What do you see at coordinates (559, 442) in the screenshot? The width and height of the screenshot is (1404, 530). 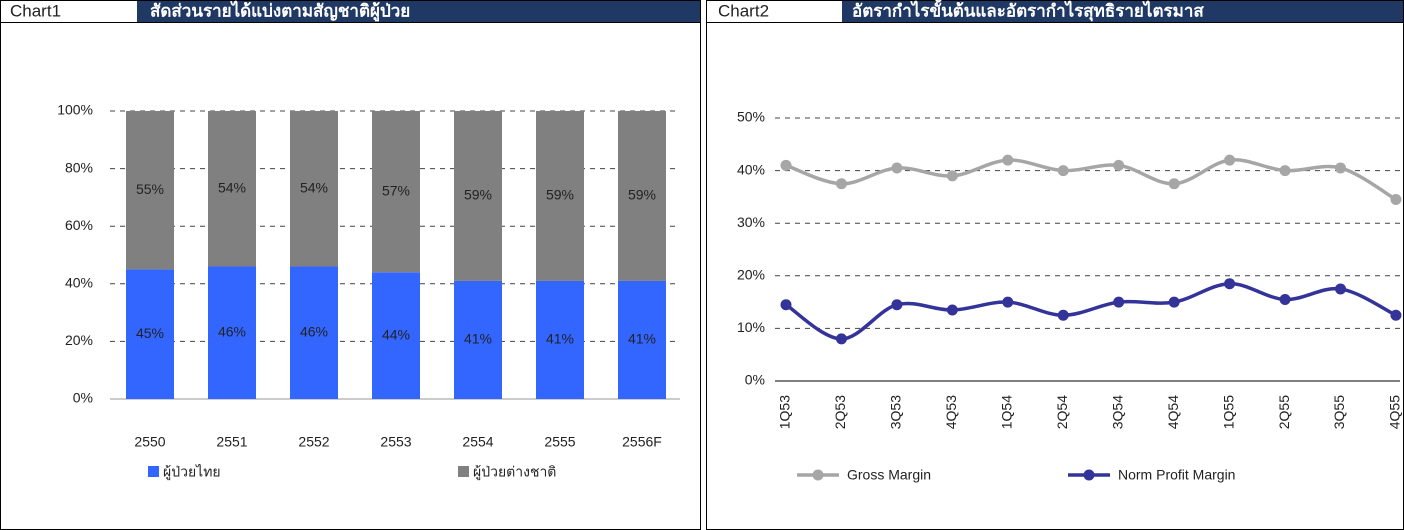 I see `x-tick-label: 2555` at bounding box center [559, 442].